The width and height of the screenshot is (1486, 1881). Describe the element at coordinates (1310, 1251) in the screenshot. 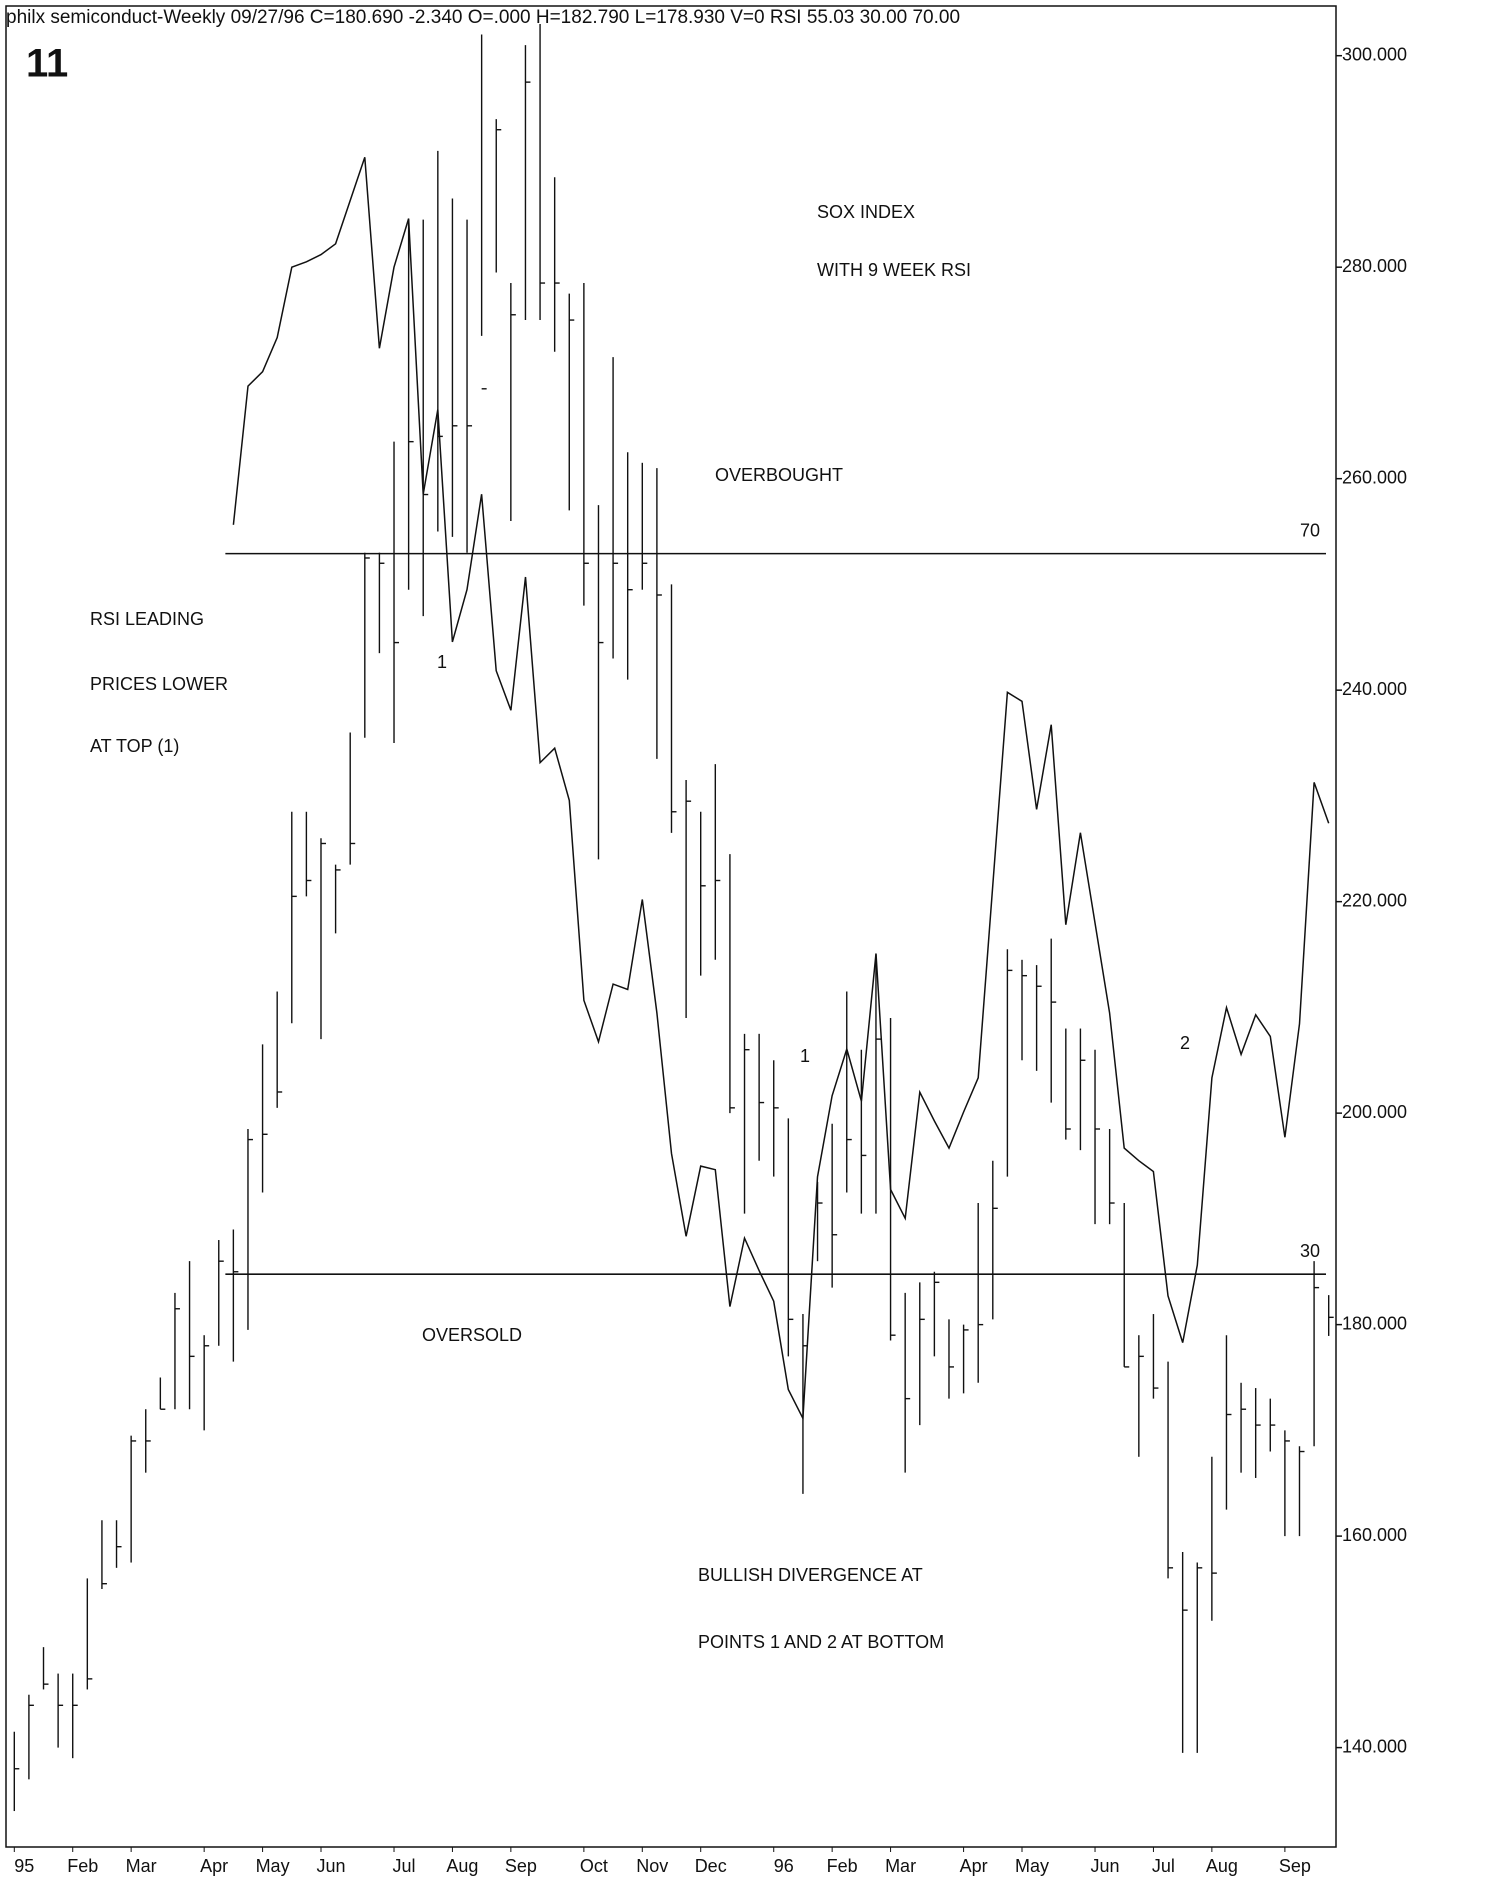

I see `rsi-level-label: 30` at that location.